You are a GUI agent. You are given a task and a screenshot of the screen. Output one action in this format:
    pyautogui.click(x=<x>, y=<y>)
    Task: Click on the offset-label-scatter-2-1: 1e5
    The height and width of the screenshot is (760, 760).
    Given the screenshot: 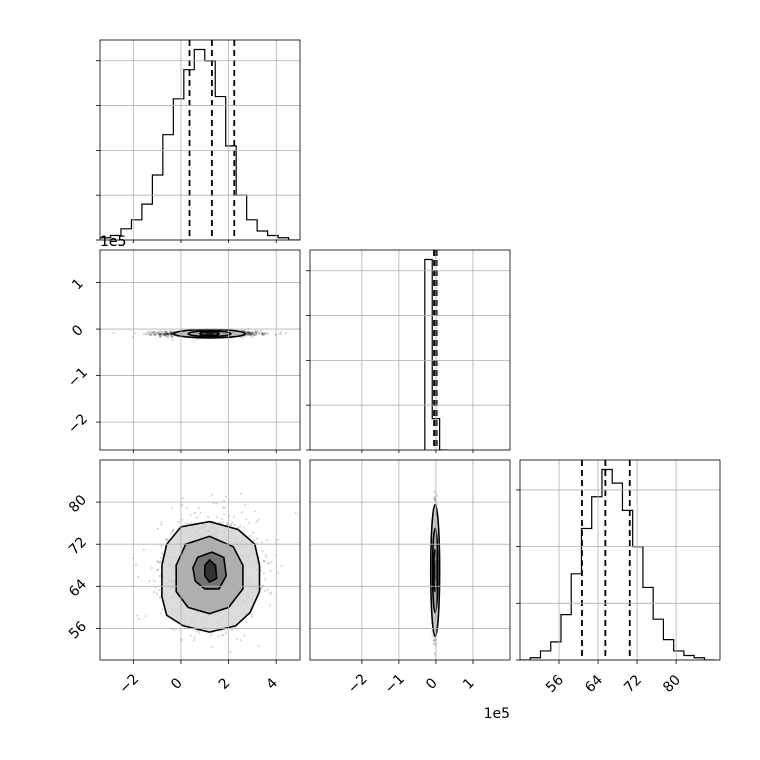 What is the action you would take?
    pyautogui.click(x=497, y=714)
    